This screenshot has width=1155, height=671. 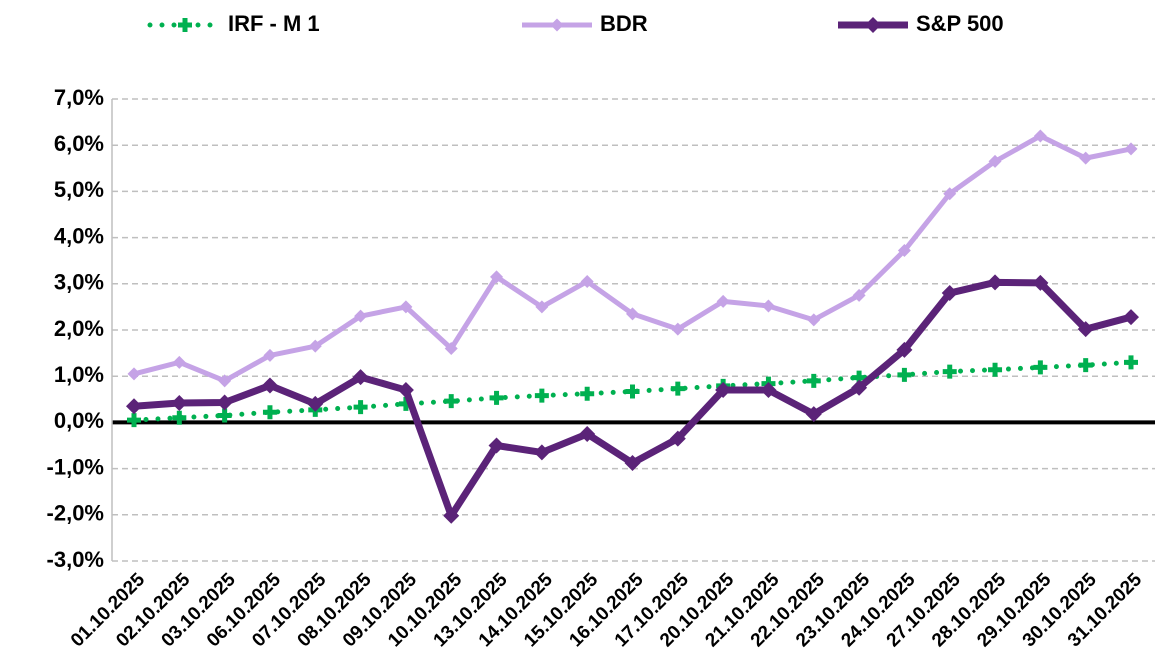 What do you see at coordinates (960, 23) in the screenshot?
I see `legend-label: S&P 500` at bounding box center [960, 23].